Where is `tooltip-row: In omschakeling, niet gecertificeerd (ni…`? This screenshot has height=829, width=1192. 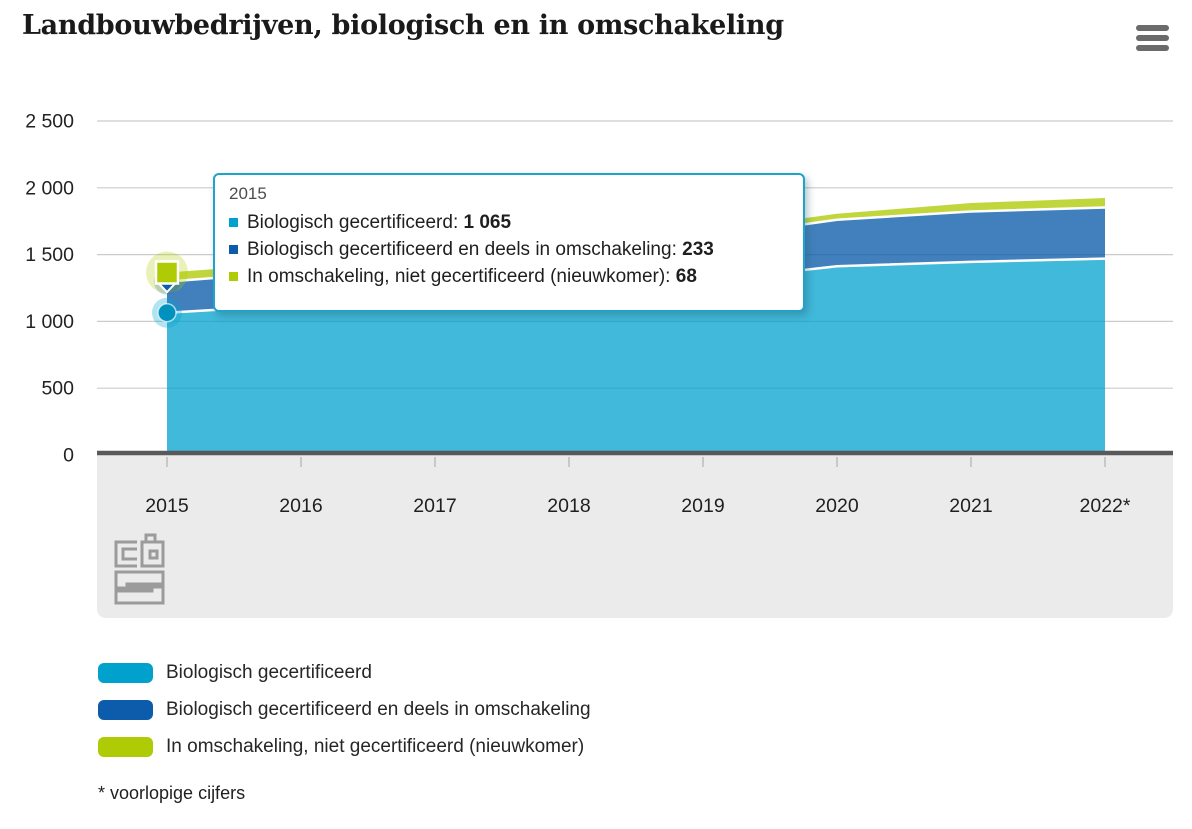 tooltip-row: In omschakeling, niet gecertificeerd (ni… is located at coordinates (508, 276).